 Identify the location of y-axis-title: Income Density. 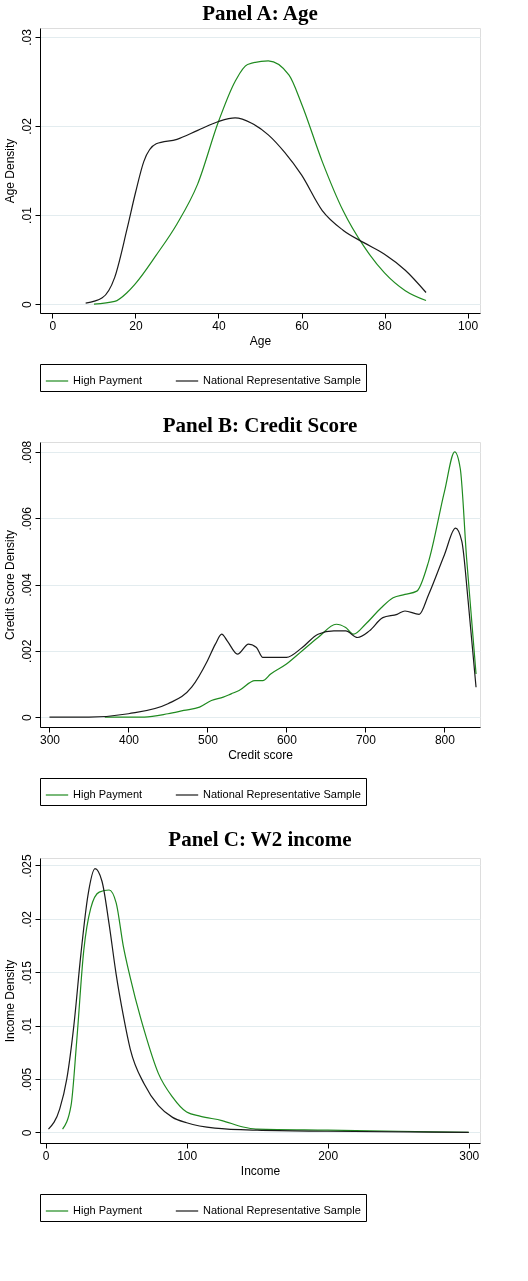
(9, 1001).